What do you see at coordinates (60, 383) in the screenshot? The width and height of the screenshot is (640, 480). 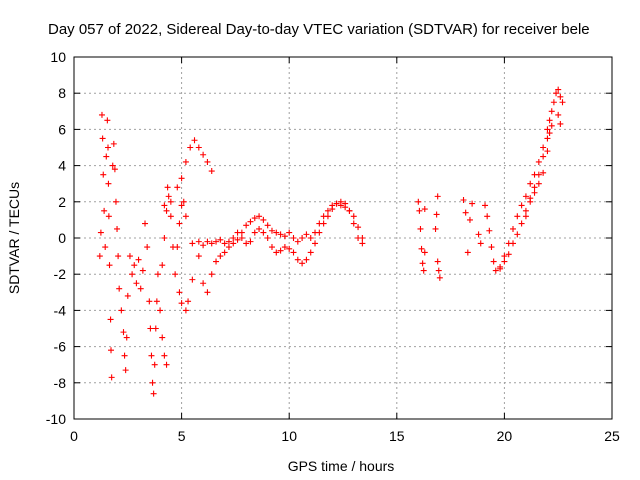 I see `y-tick-label: -8` at bounding box center [60, 383].